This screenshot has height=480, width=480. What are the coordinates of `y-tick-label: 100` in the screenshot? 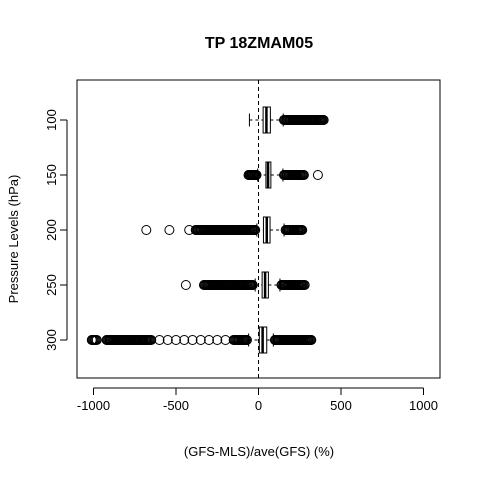 It's located at (51, 120).